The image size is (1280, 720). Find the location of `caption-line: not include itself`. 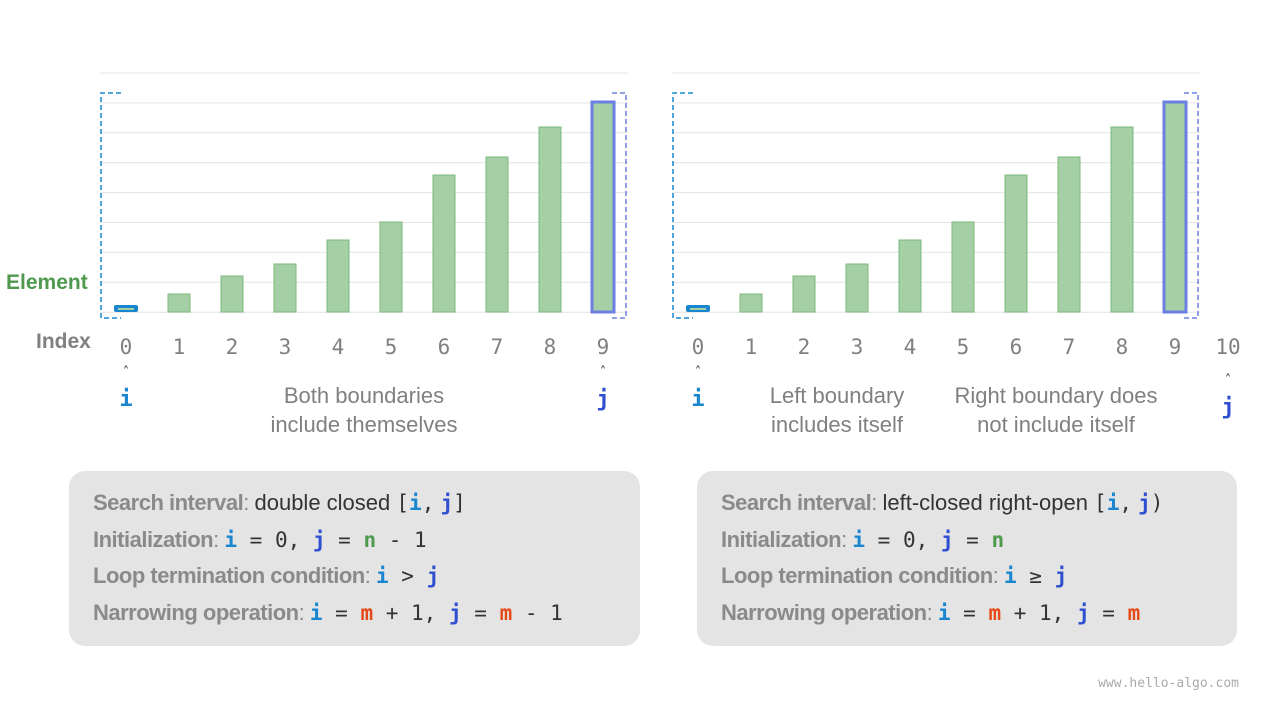

caption-line: not include itself is located at coordinates (1056, 424).